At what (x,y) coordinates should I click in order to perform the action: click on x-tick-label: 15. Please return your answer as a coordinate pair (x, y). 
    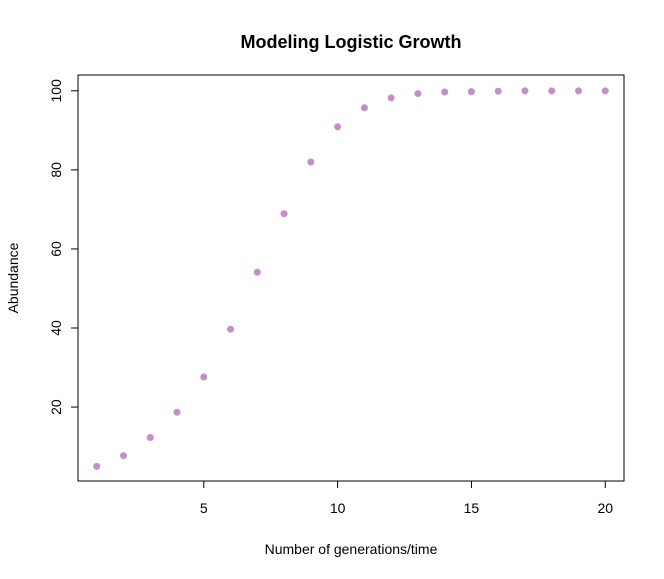
    Looking at the image, I should click on (472, 508).